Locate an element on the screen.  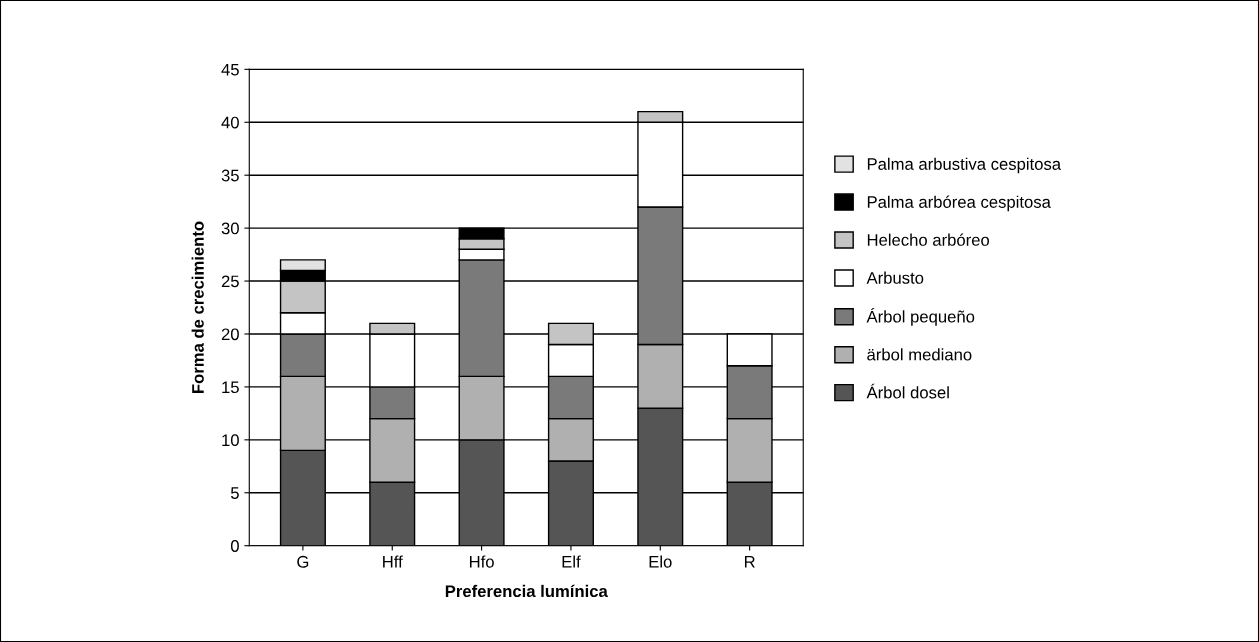
y-tick-label: 35 is located at coordinates (230, 175).